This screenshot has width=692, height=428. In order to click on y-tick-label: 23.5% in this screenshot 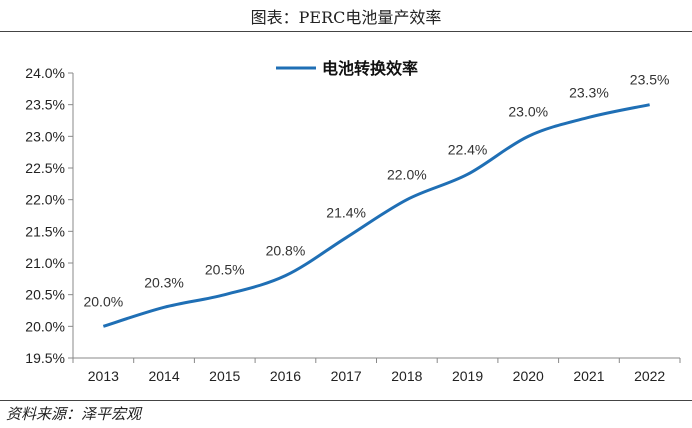, I will do `click(45, 105)`.